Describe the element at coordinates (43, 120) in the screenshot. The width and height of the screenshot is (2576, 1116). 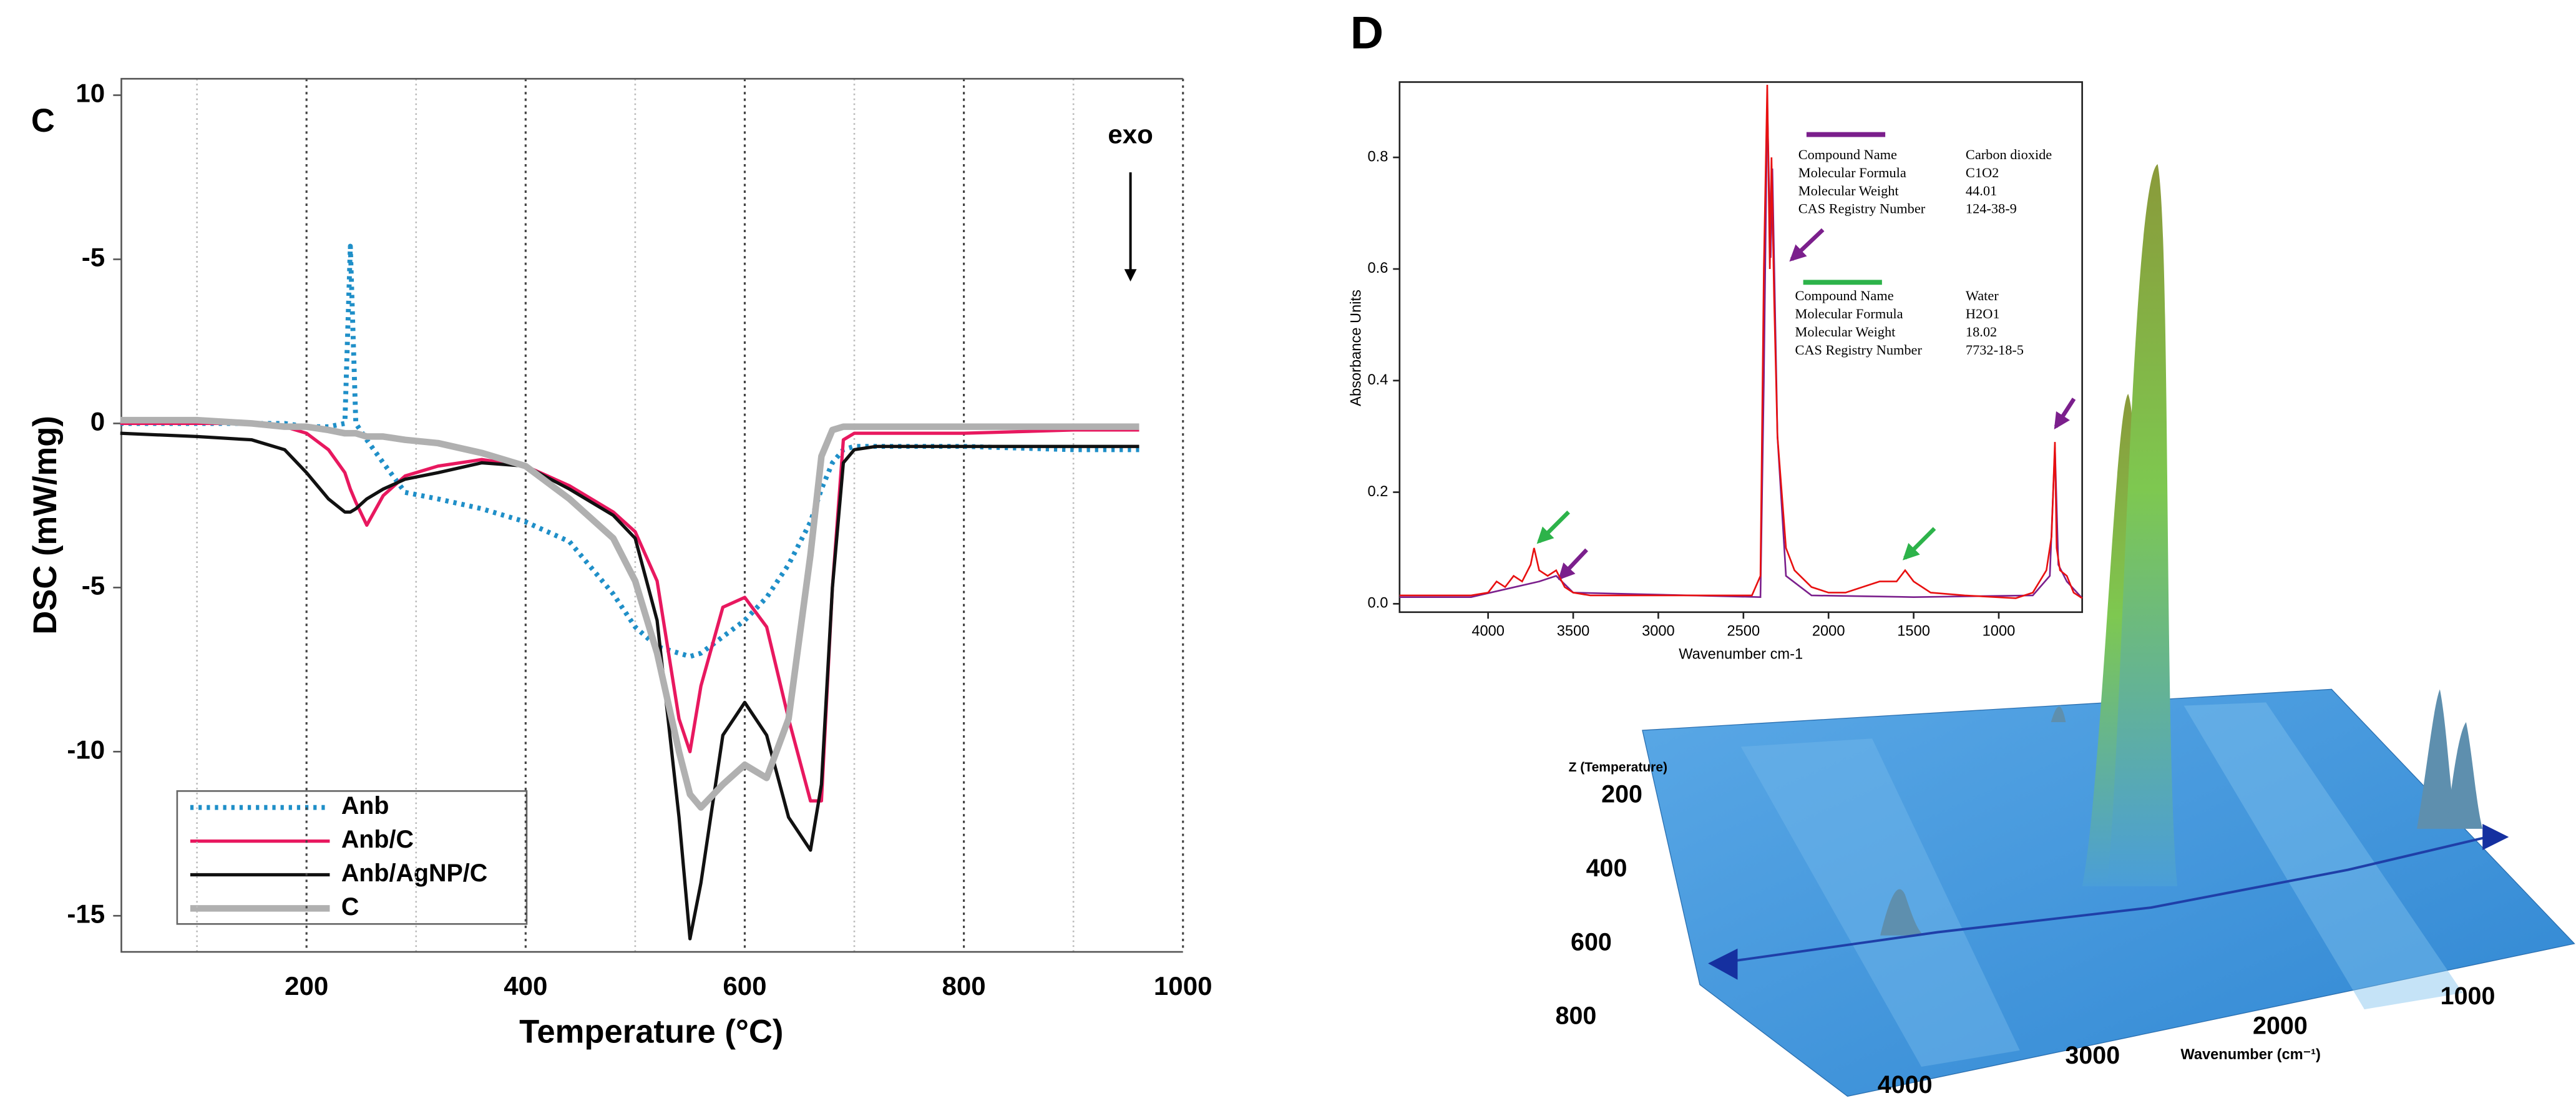
I see `panel-label: C` at that location.